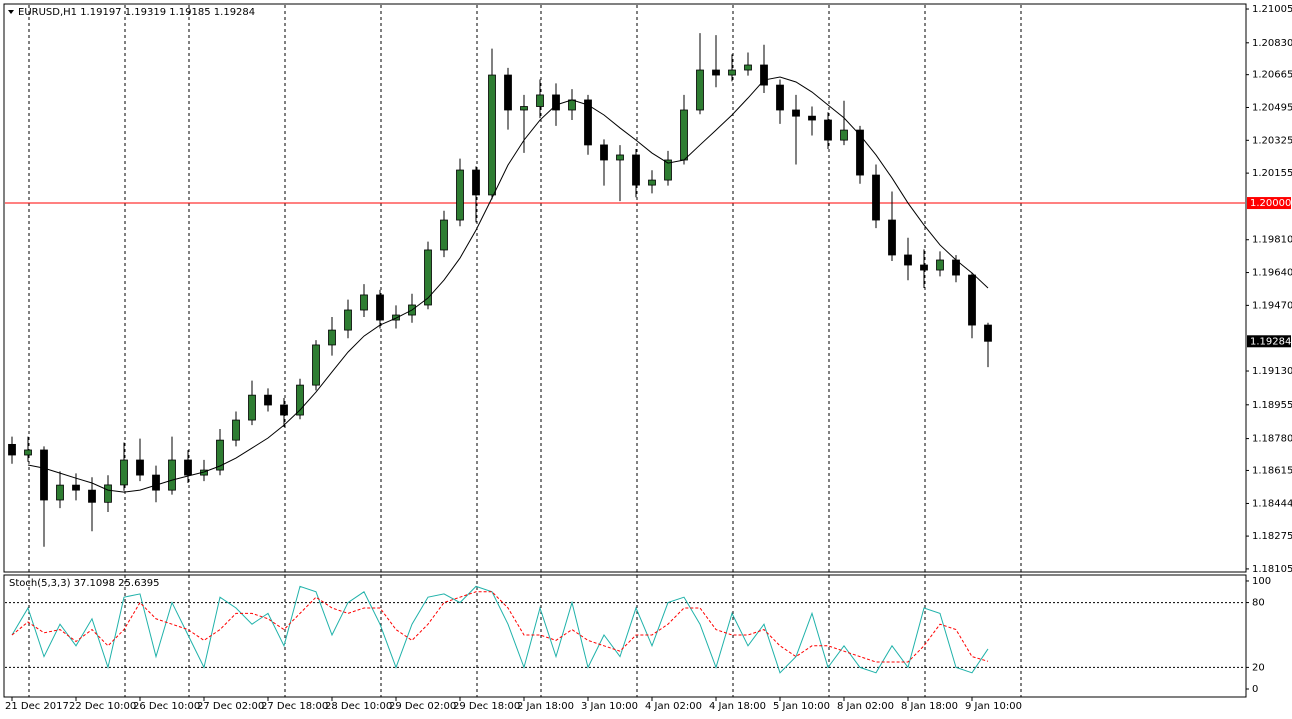  Describe the element at coordinates (1258, 603) in the screenshot. I see `y-tick-label: 80` at that location.